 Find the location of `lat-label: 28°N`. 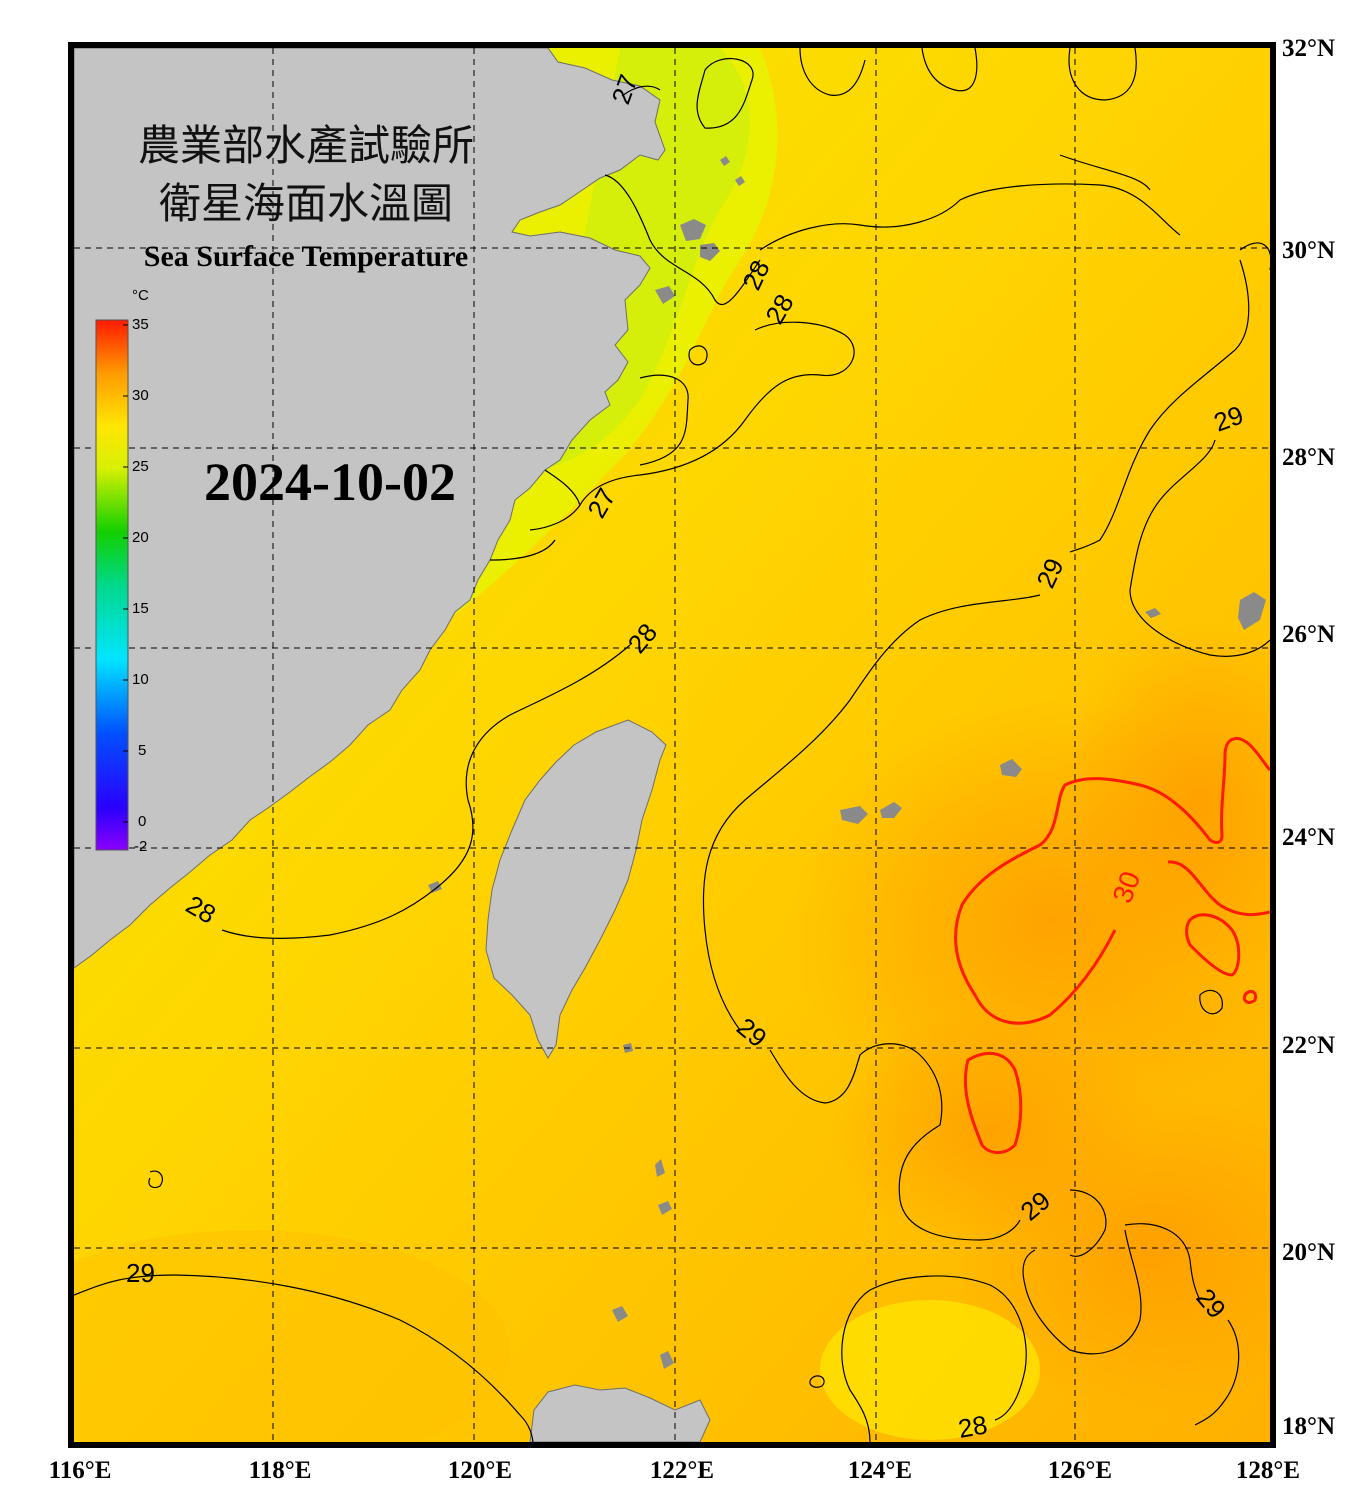

lat-label: 28°N is located at coordinates (1308, 457).